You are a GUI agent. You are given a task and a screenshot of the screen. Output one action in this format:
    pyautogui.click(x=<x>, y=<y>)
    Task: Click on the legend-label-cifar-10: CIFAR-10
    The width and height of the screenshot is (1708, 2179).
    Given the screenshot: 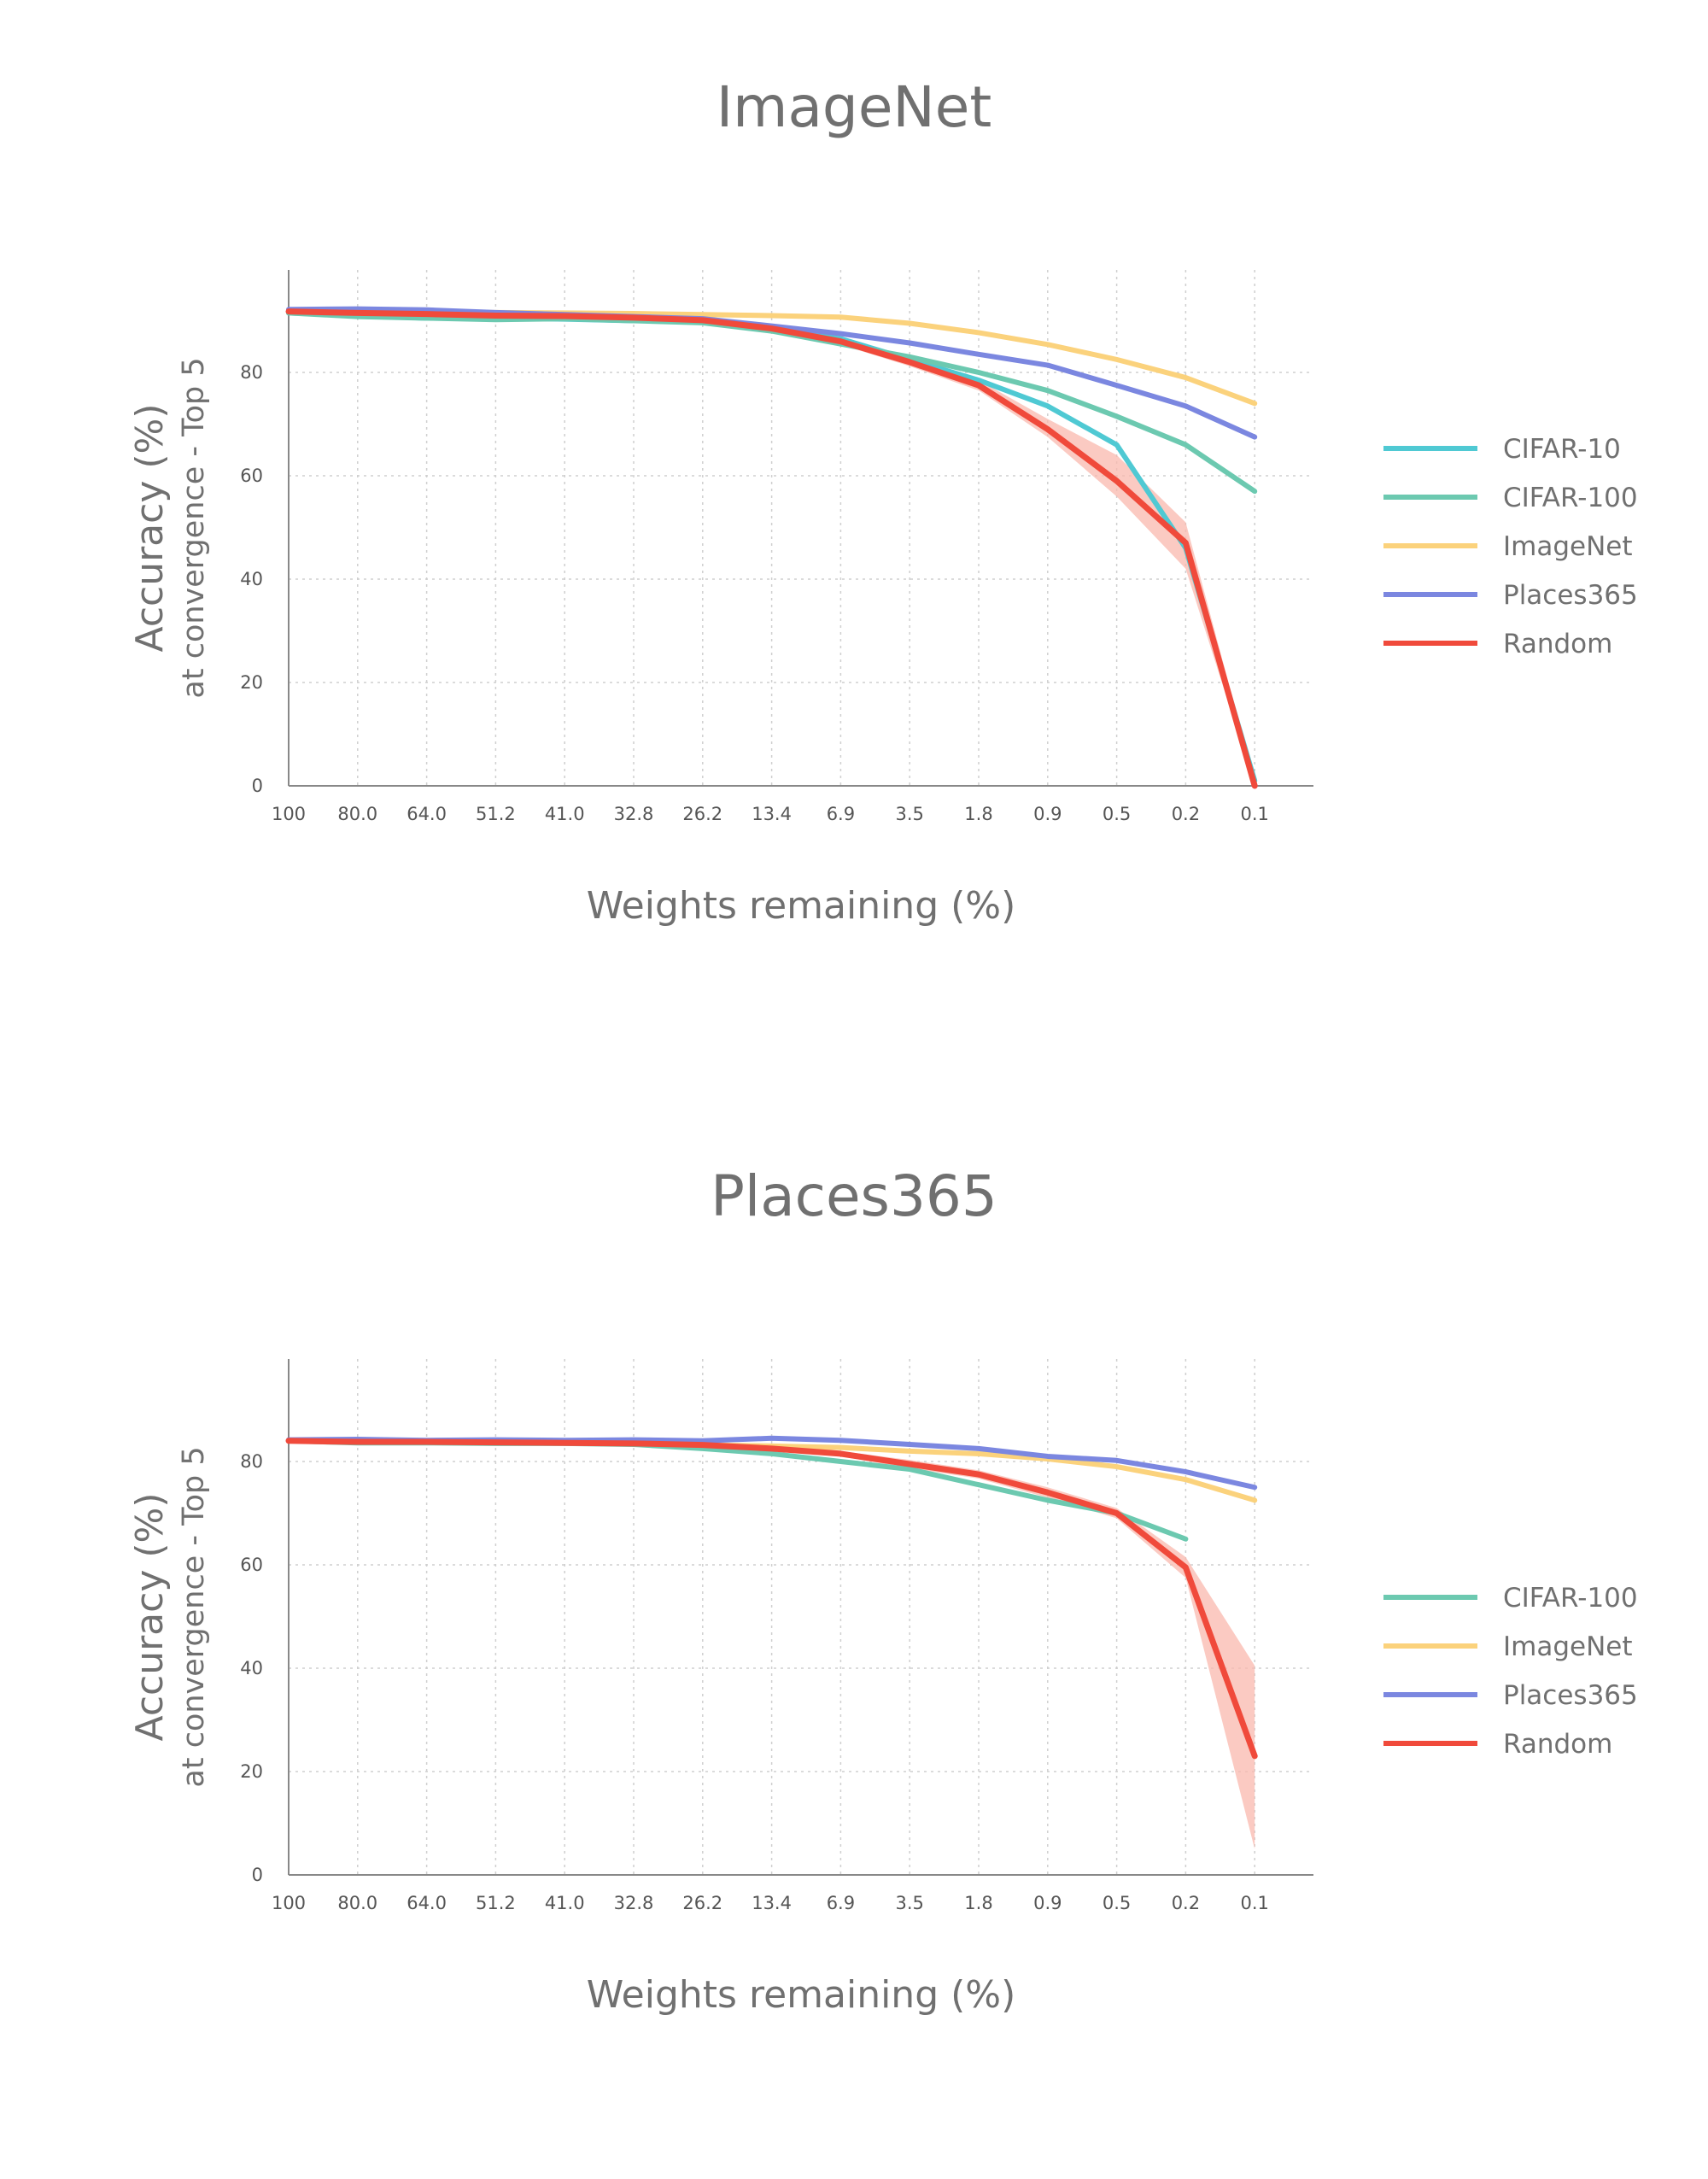 What is the action you would take?
    pyautogui.click(x=1562, y=449)
    